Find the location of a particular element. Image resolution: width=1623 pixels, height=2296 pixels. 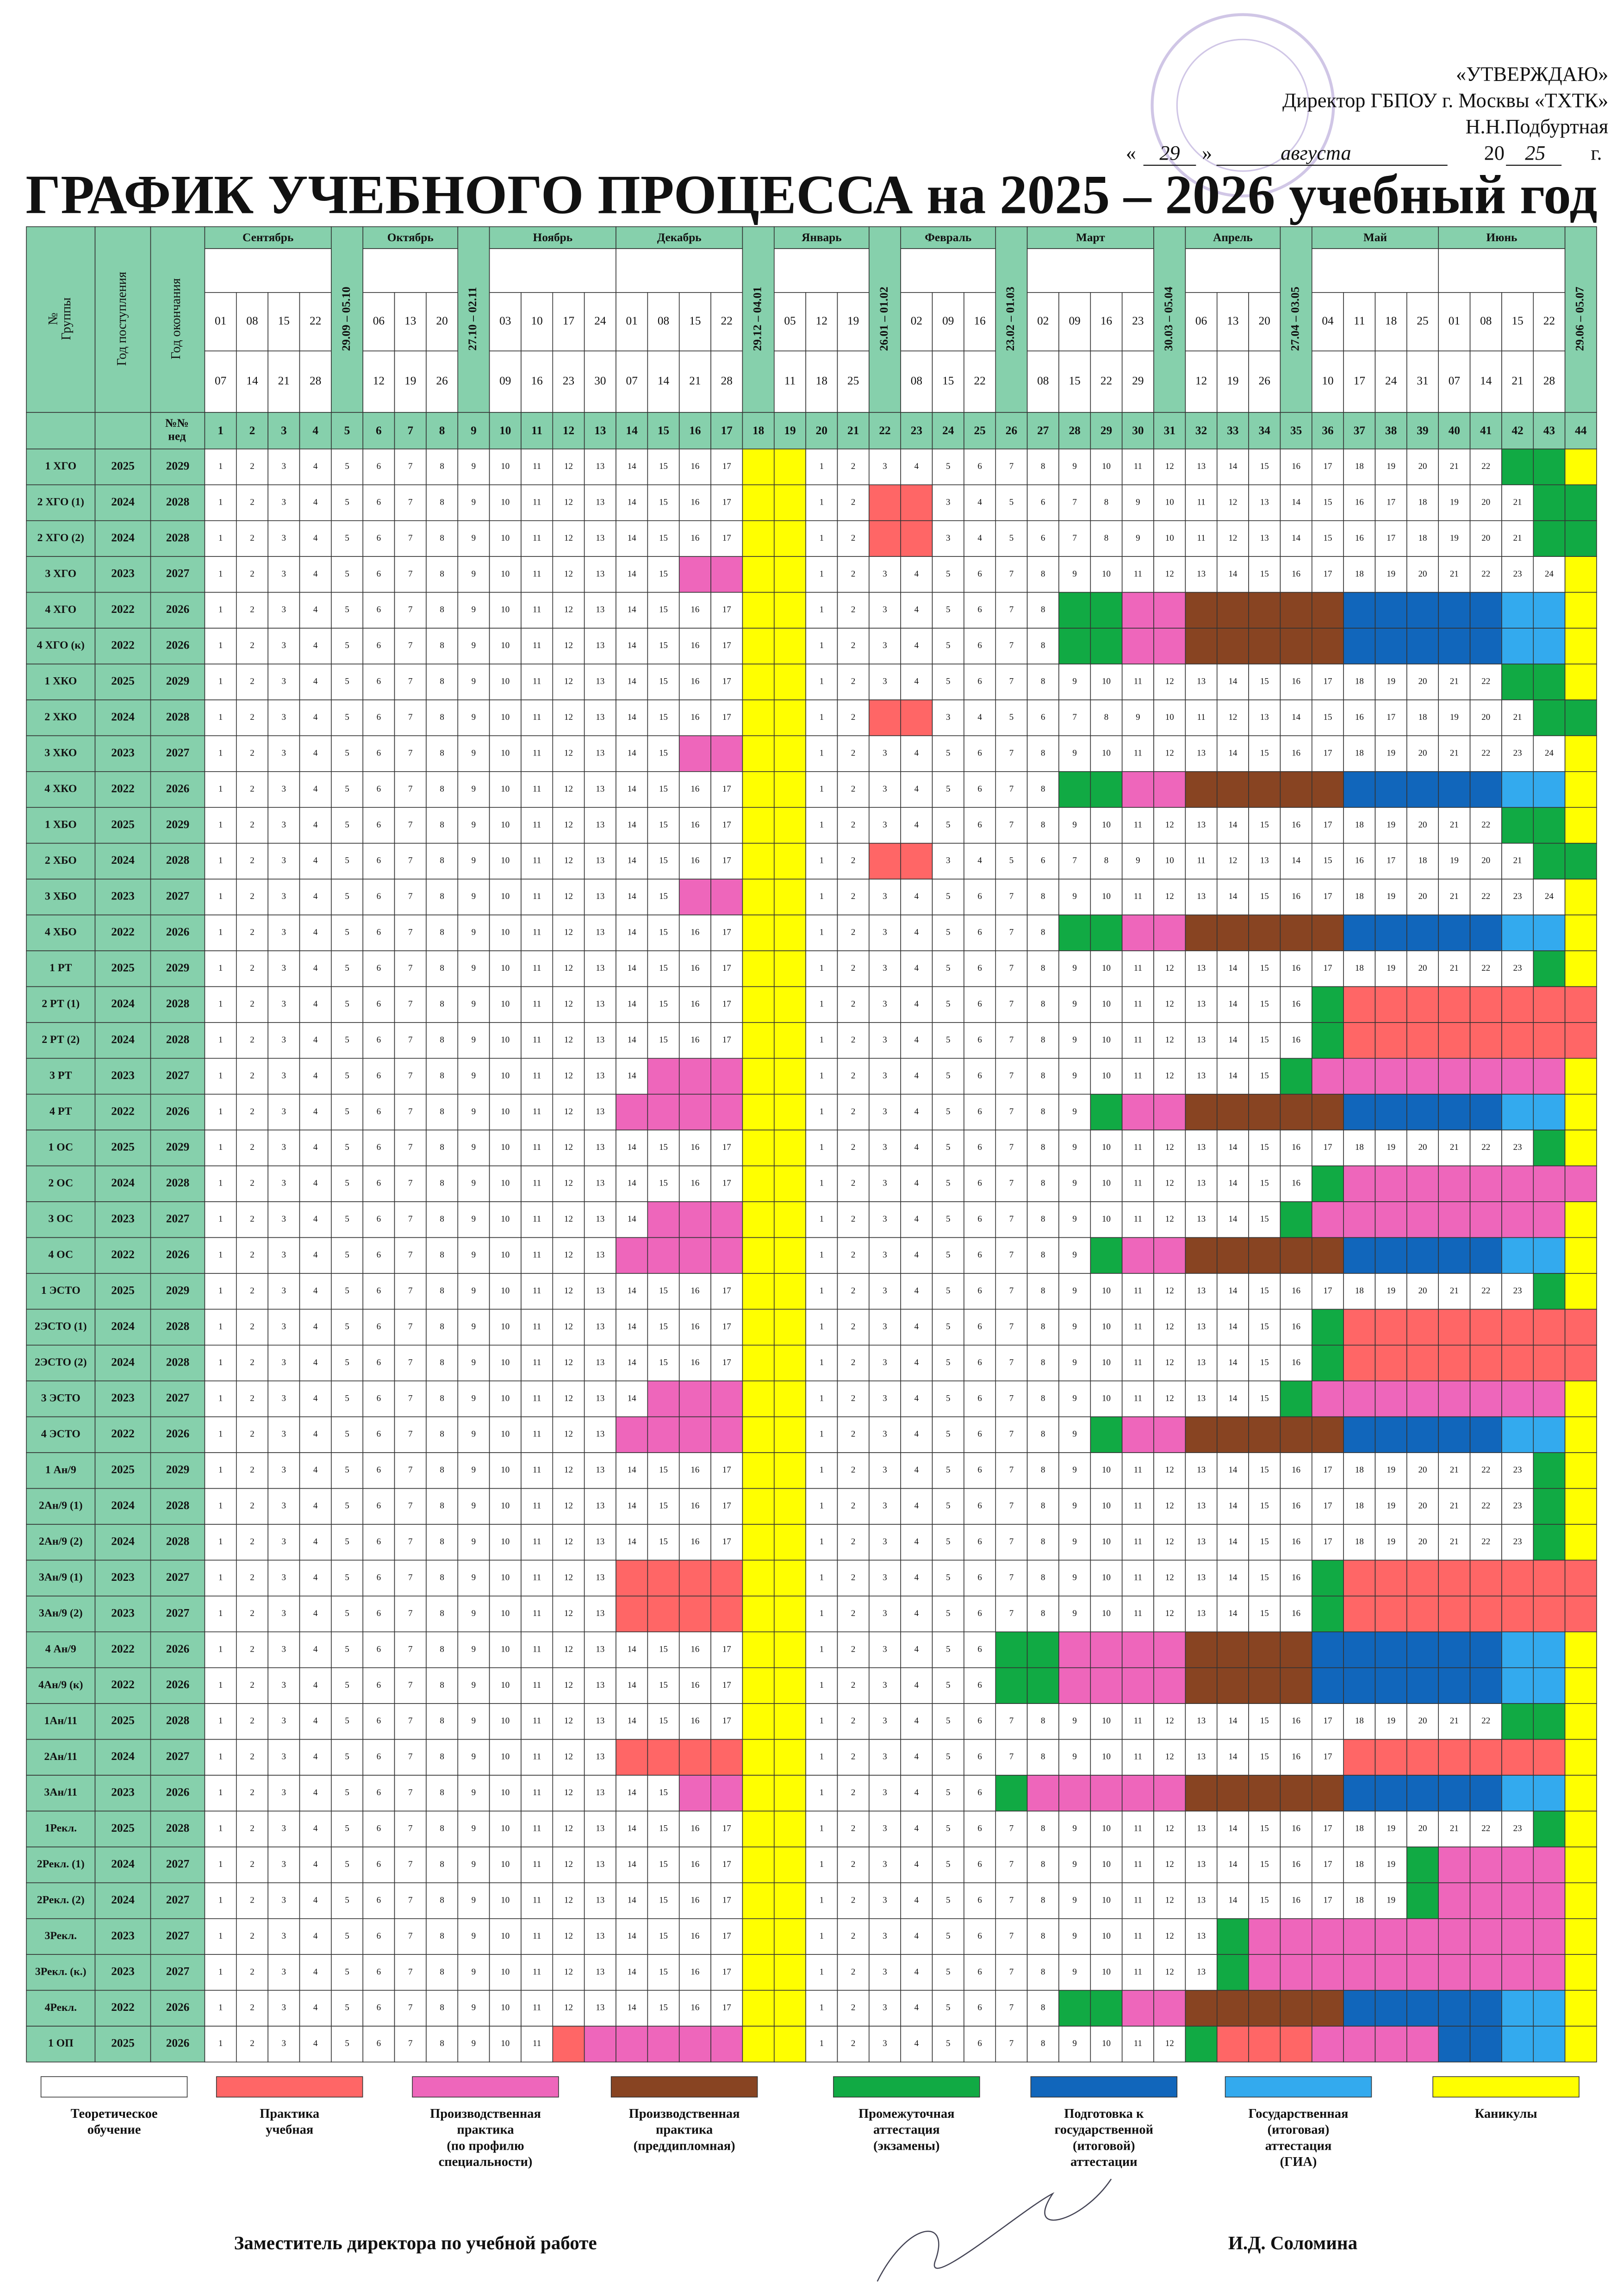

year-cell is located at coordinates (177, 574).